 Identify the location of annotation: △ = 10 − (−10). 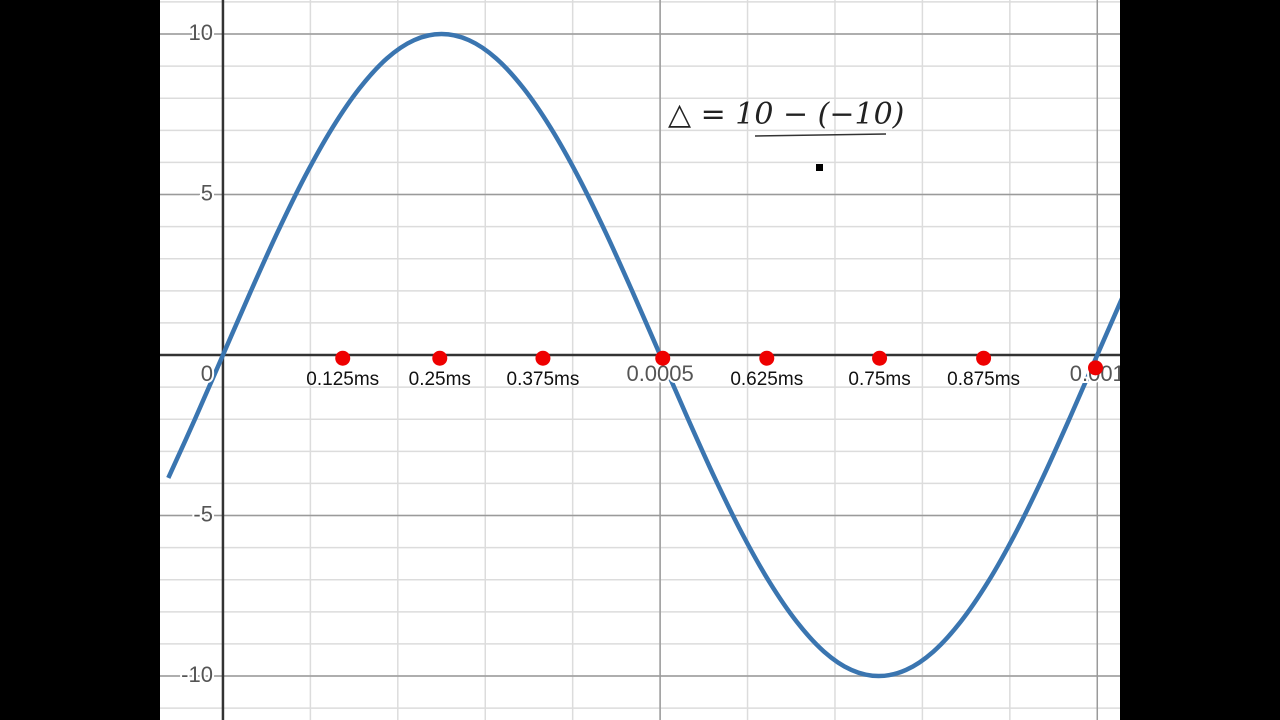
(786, 114).